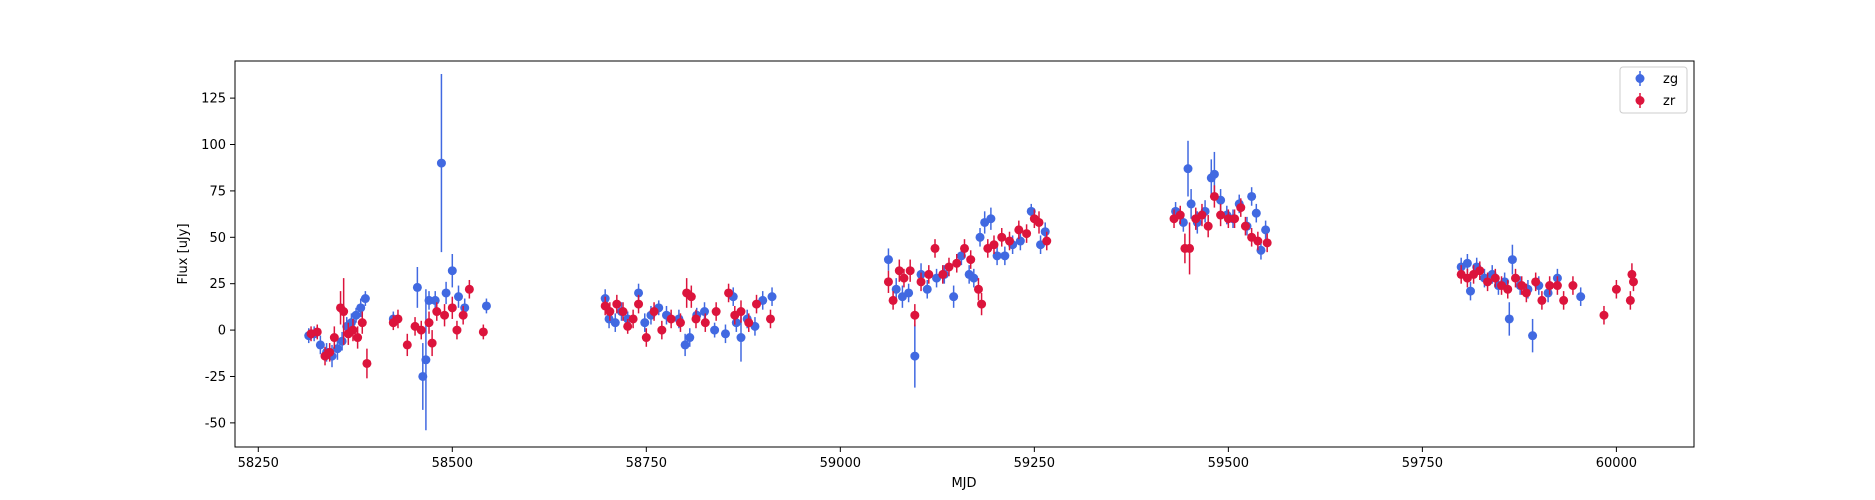 This screenshot has height=500, width=1875. What do you see at coordinates (222, 331) in the screenshot?
I see `y-tick-label: 0` at bounding box center [222, 331].